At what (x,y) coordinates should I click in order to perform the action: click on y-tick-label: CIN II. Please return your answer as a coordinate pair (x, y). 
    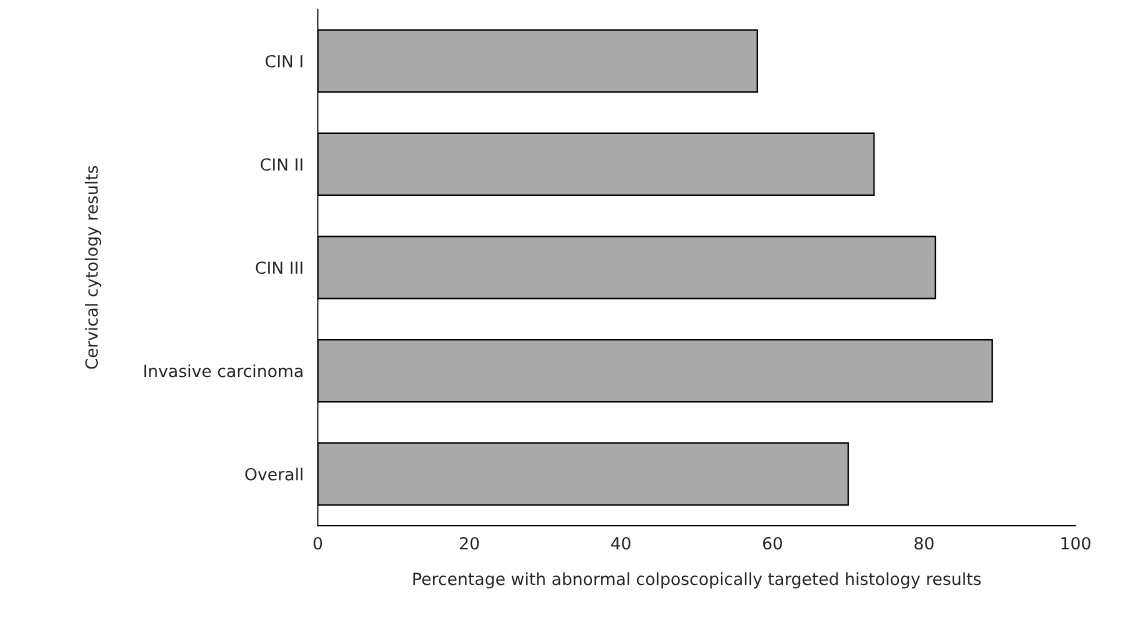
    Looking at the image, I should click on (281, 164).